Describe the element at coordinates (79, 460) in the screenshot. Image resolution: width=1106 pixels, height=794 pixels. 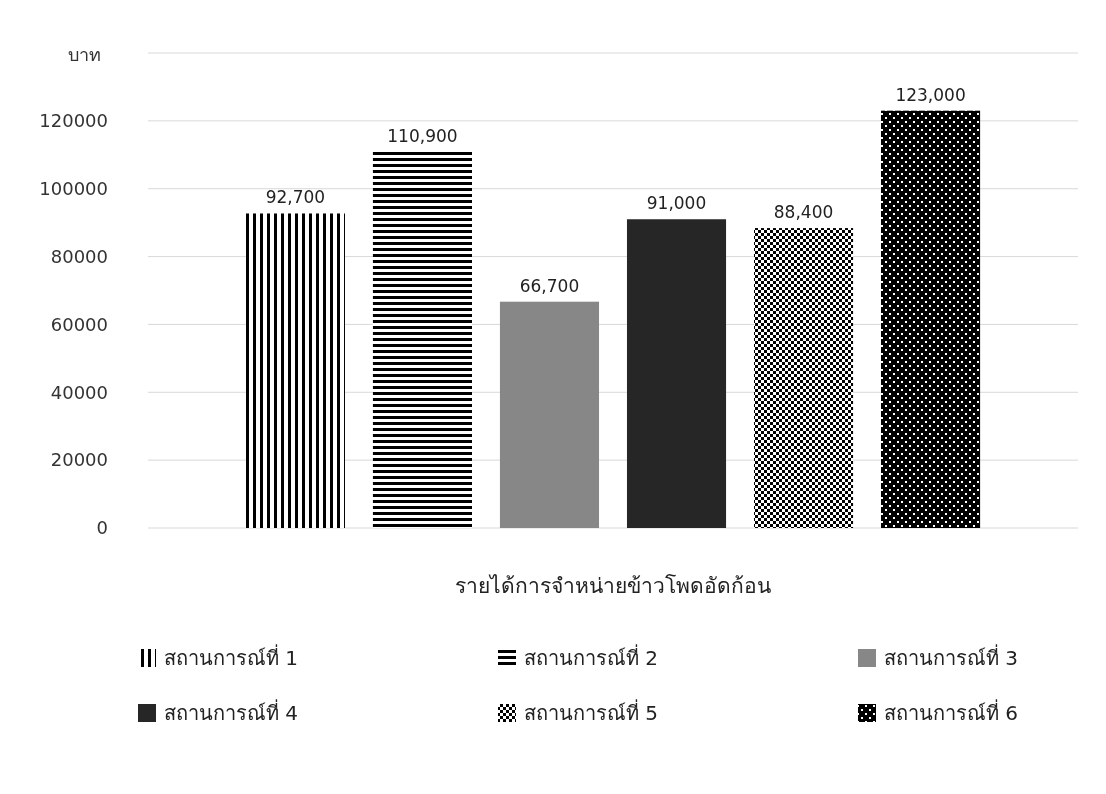
I see `y-tick-label: 20000` at that location.